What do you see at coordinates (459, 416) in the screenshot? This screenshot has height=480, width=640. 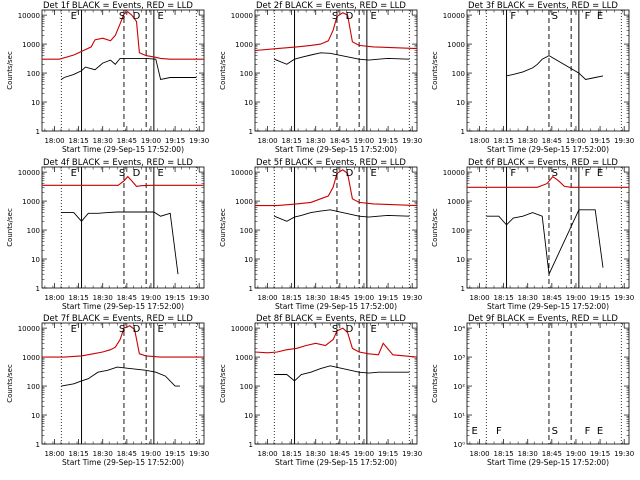 I see `y-tick-label: 10¹` at bounding box center [459, 416].